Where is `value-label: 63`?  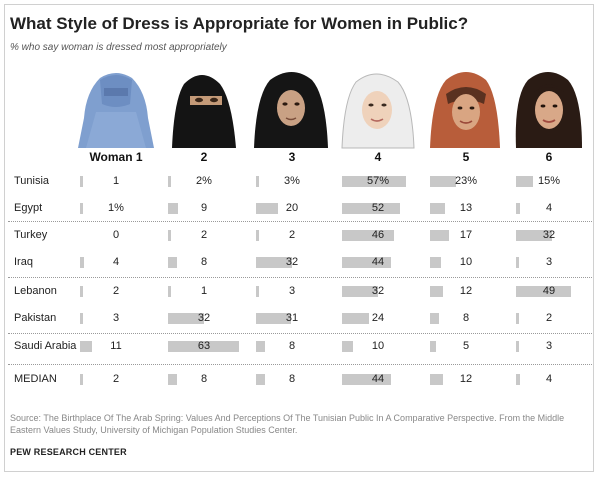
value-label: 63 is located at coordinates (204, 346).